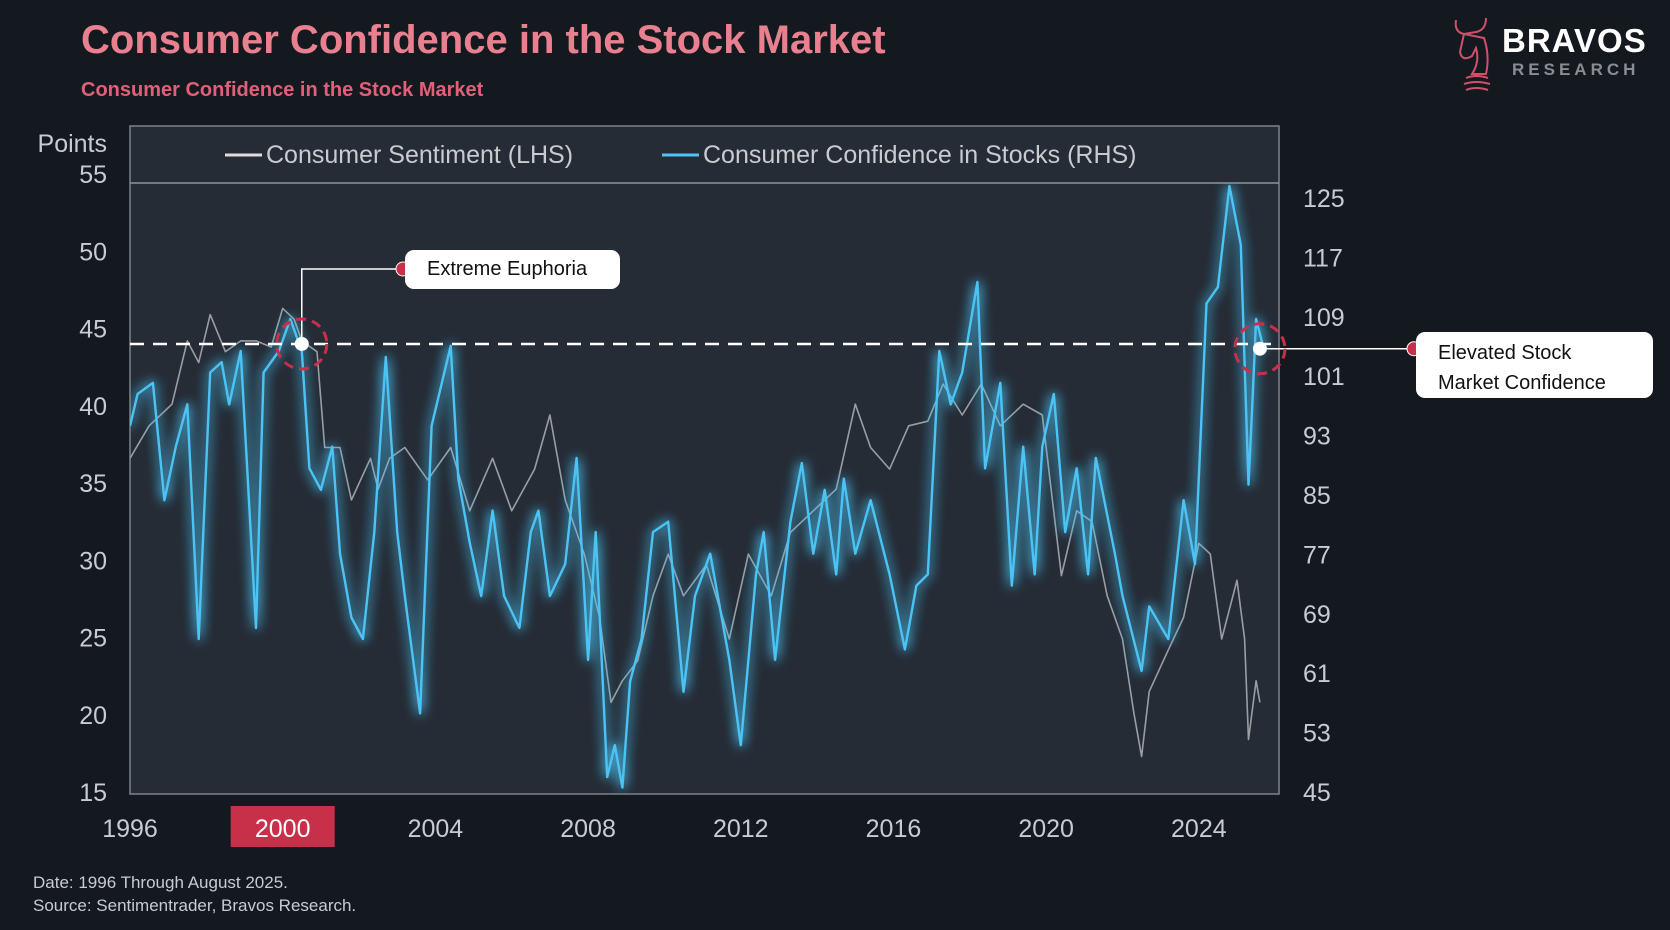 The width and height of the screenshot is (1670, 930). Describe the element at coordinates (483, 40) in the screenshot. I see `chart-title: Consumer Confidence in the Stock Market` at that location.